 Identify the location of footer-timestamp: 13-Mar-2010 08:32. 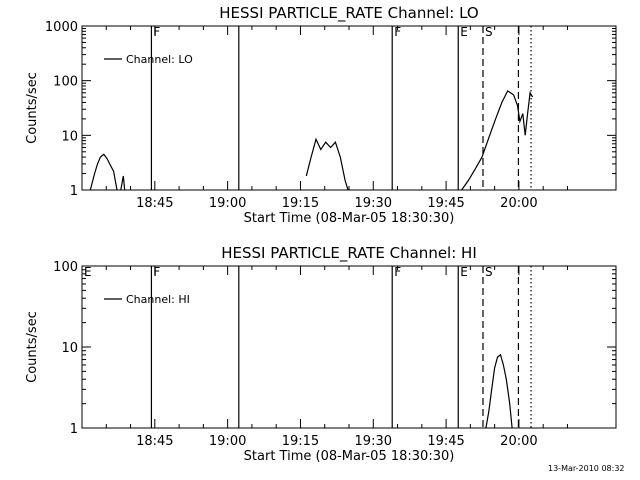
(586, 468).